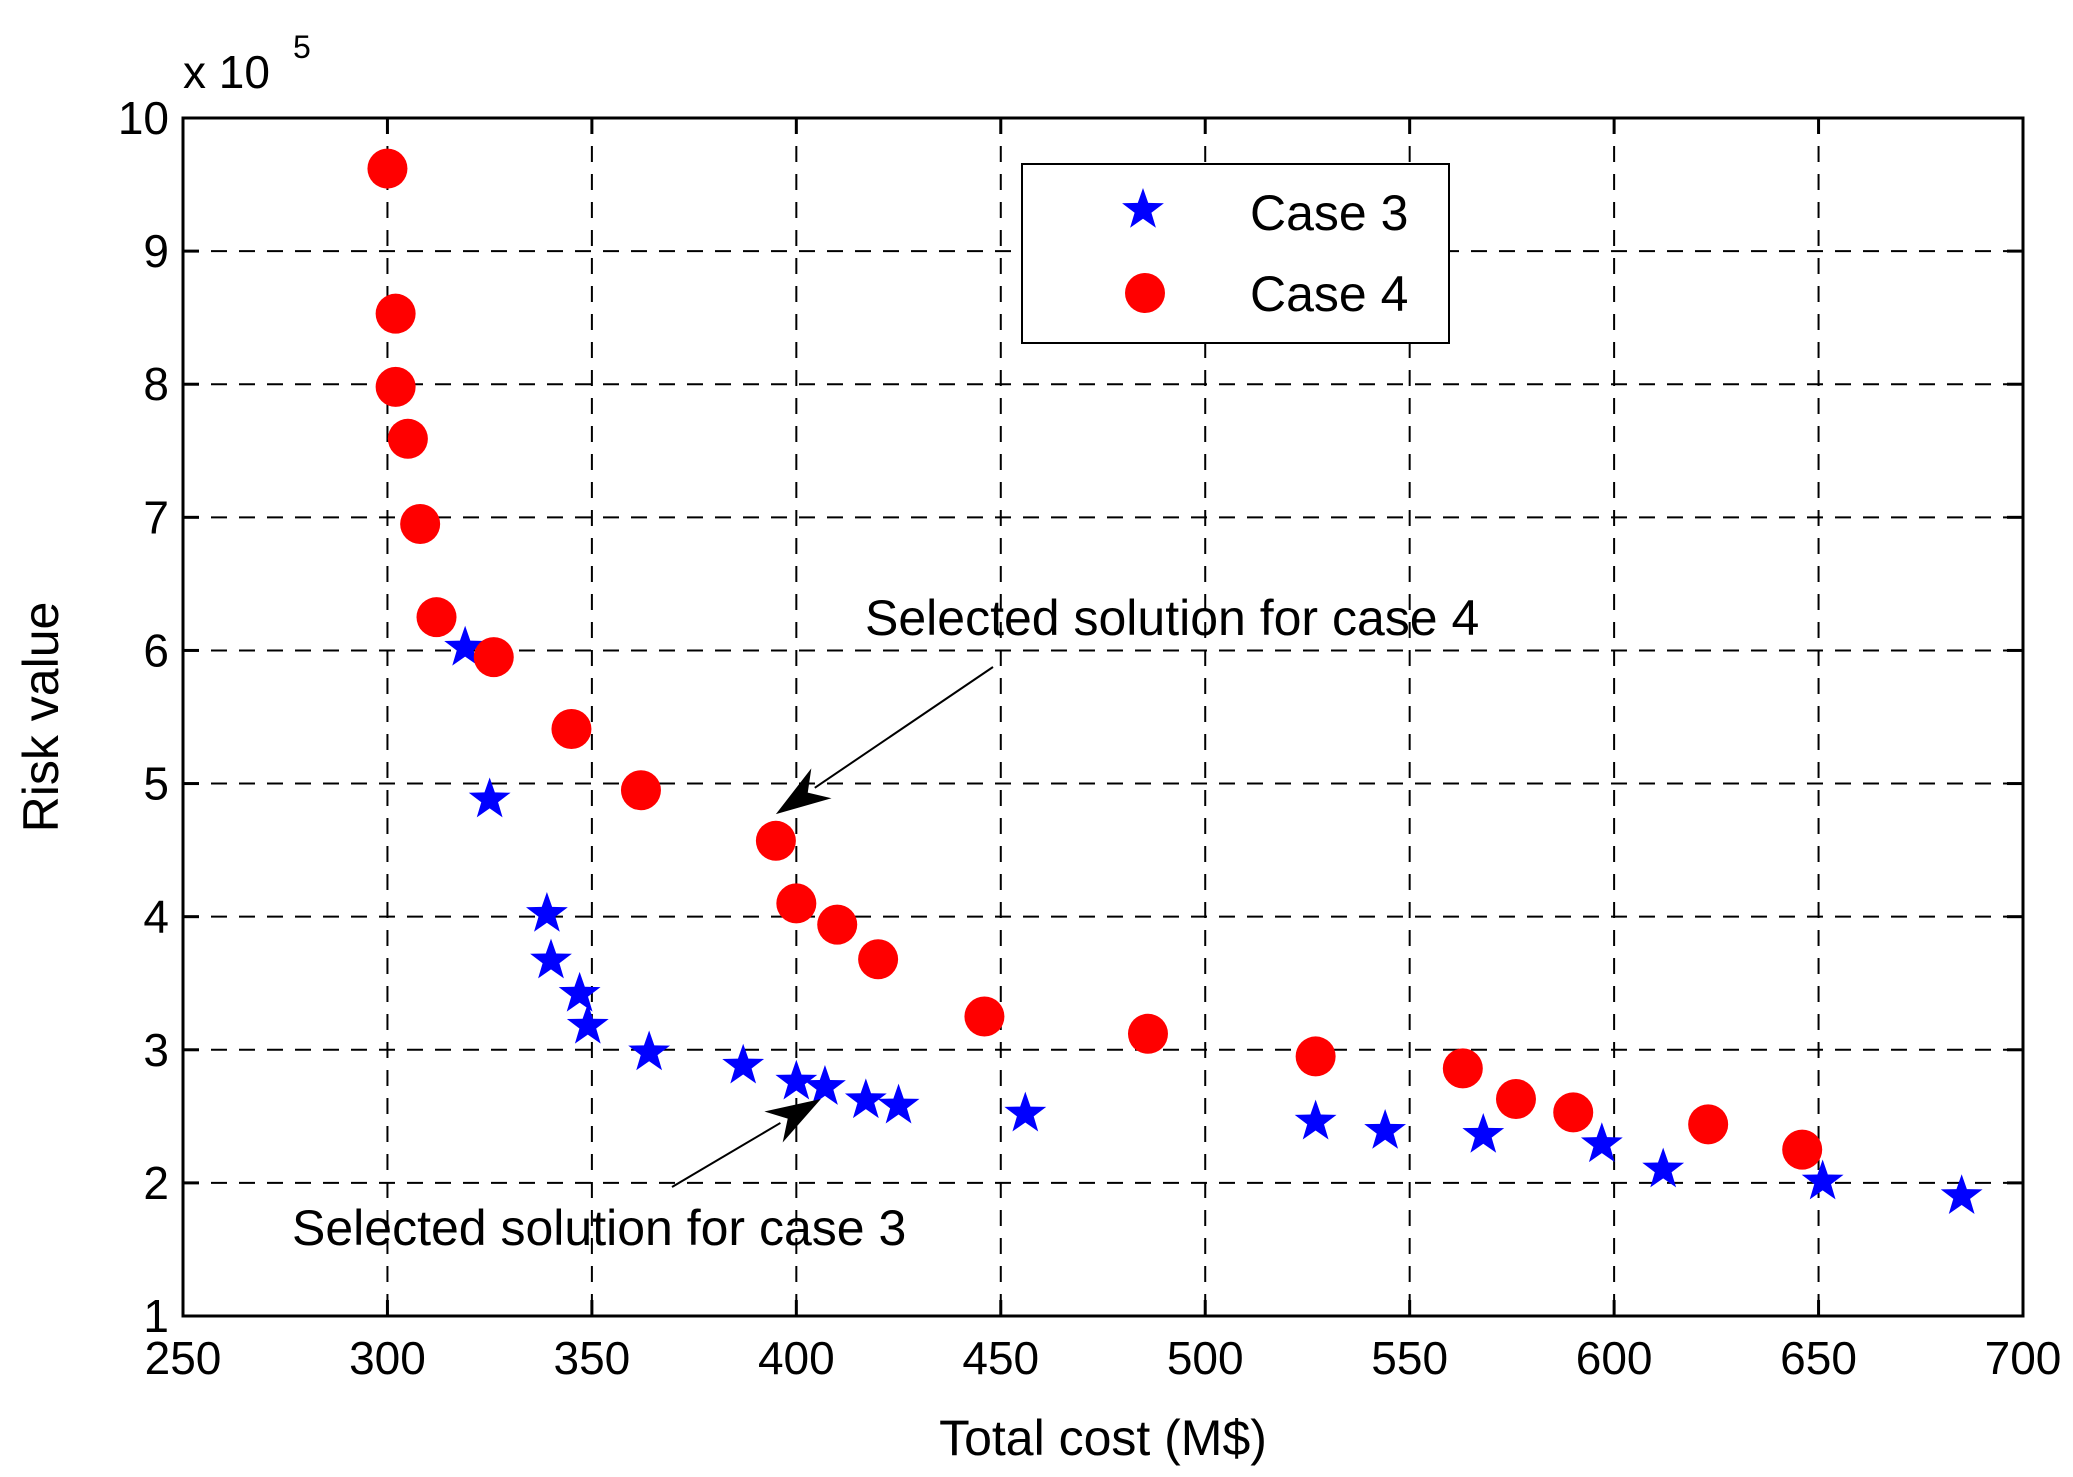  What do you see at coordinates (1329, 294) in the screenshot?
I see `legend-case4-label: Case 4` at bounding box center [1329, 294].